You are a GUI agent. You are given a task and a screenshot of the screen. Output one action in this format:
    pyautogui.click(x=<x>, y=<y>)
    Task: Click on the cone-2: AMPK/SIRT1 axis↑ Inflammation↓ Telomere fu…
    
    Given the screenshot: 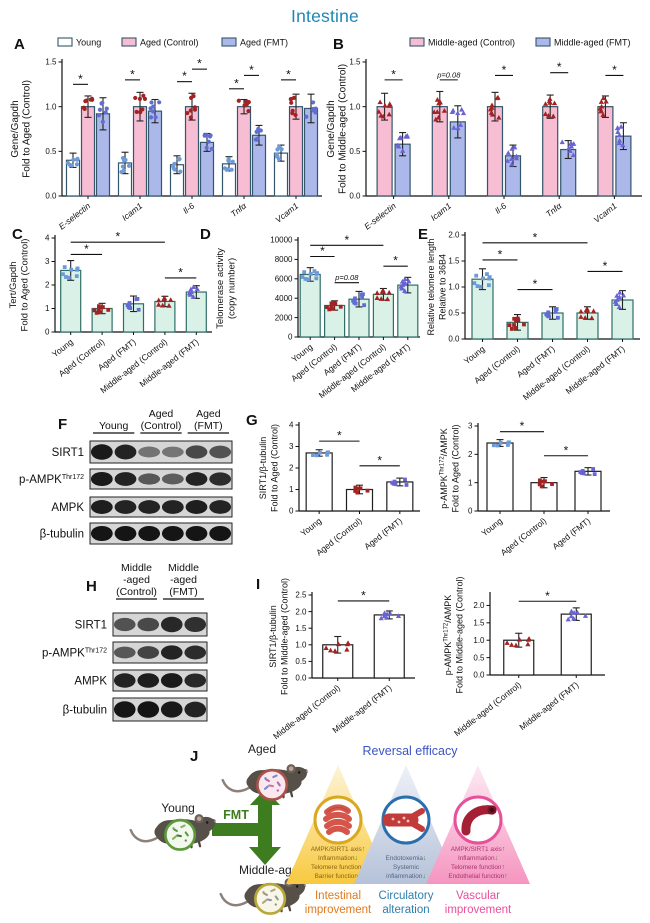 What is the action you would take?
    pyautogui.click(x=478, y=840)
    